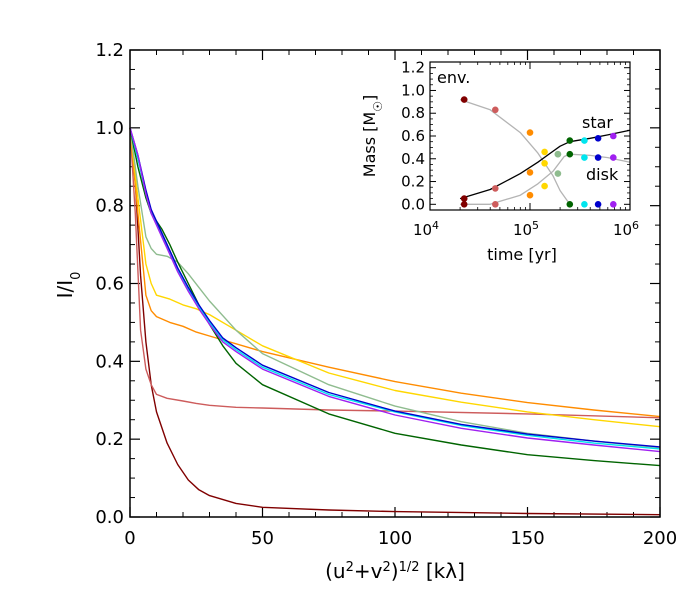 The image size is (700, 600). I want to click on inset-x-tick-label: 10⁵, so click(526, 229).